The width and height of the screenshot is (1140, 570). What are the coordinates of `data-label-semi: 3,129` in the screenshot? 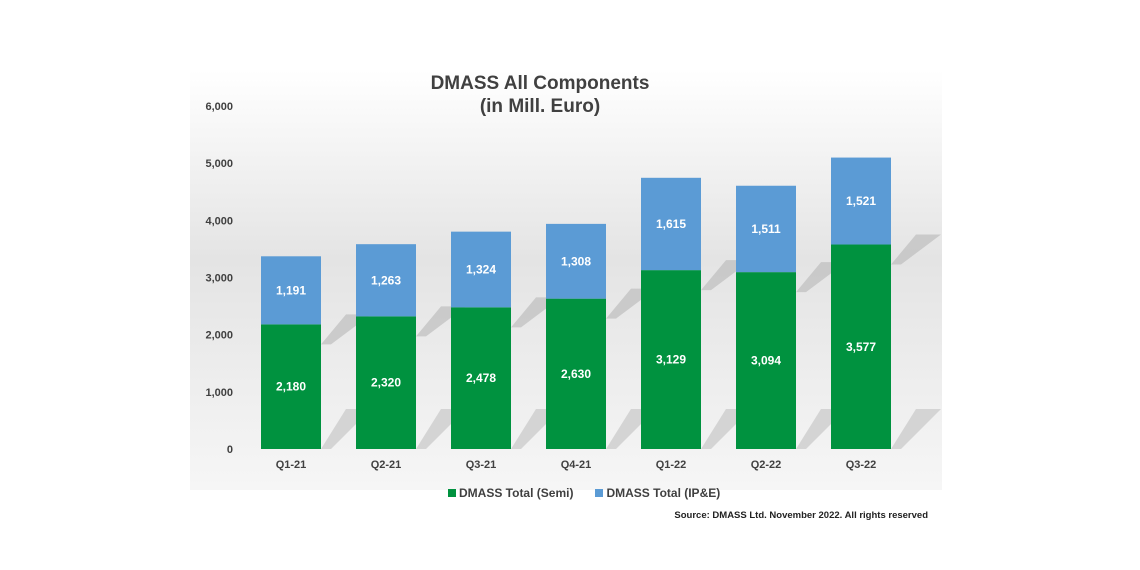 It's located at (671, 360).